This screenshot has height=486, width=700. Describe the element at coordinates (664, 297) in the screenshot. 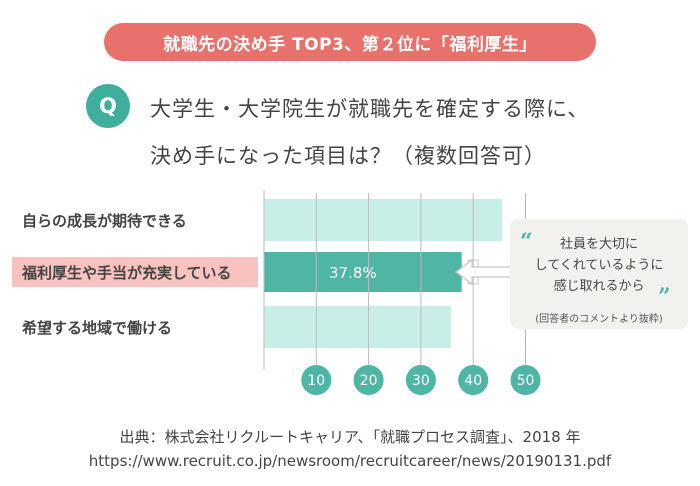

I see `close-quote-icon: ”` at that location.